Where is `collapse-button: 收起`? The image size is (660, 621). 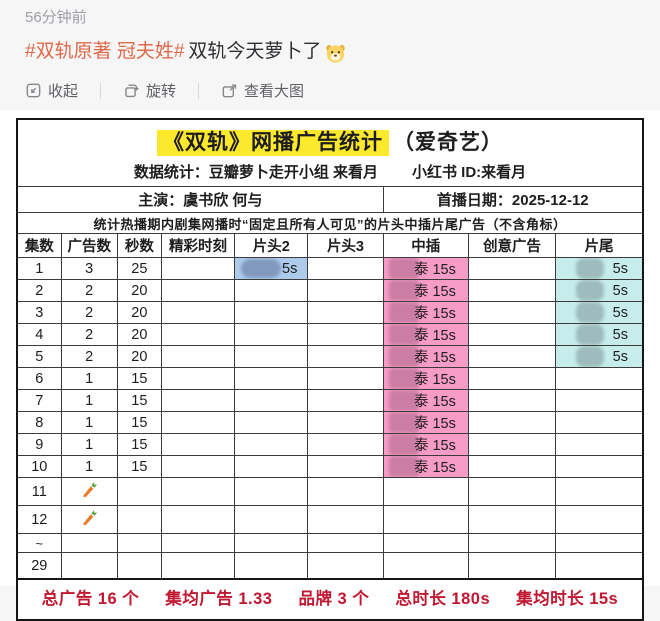
collapse-button: 收起 is located at coordinates (51, 90).